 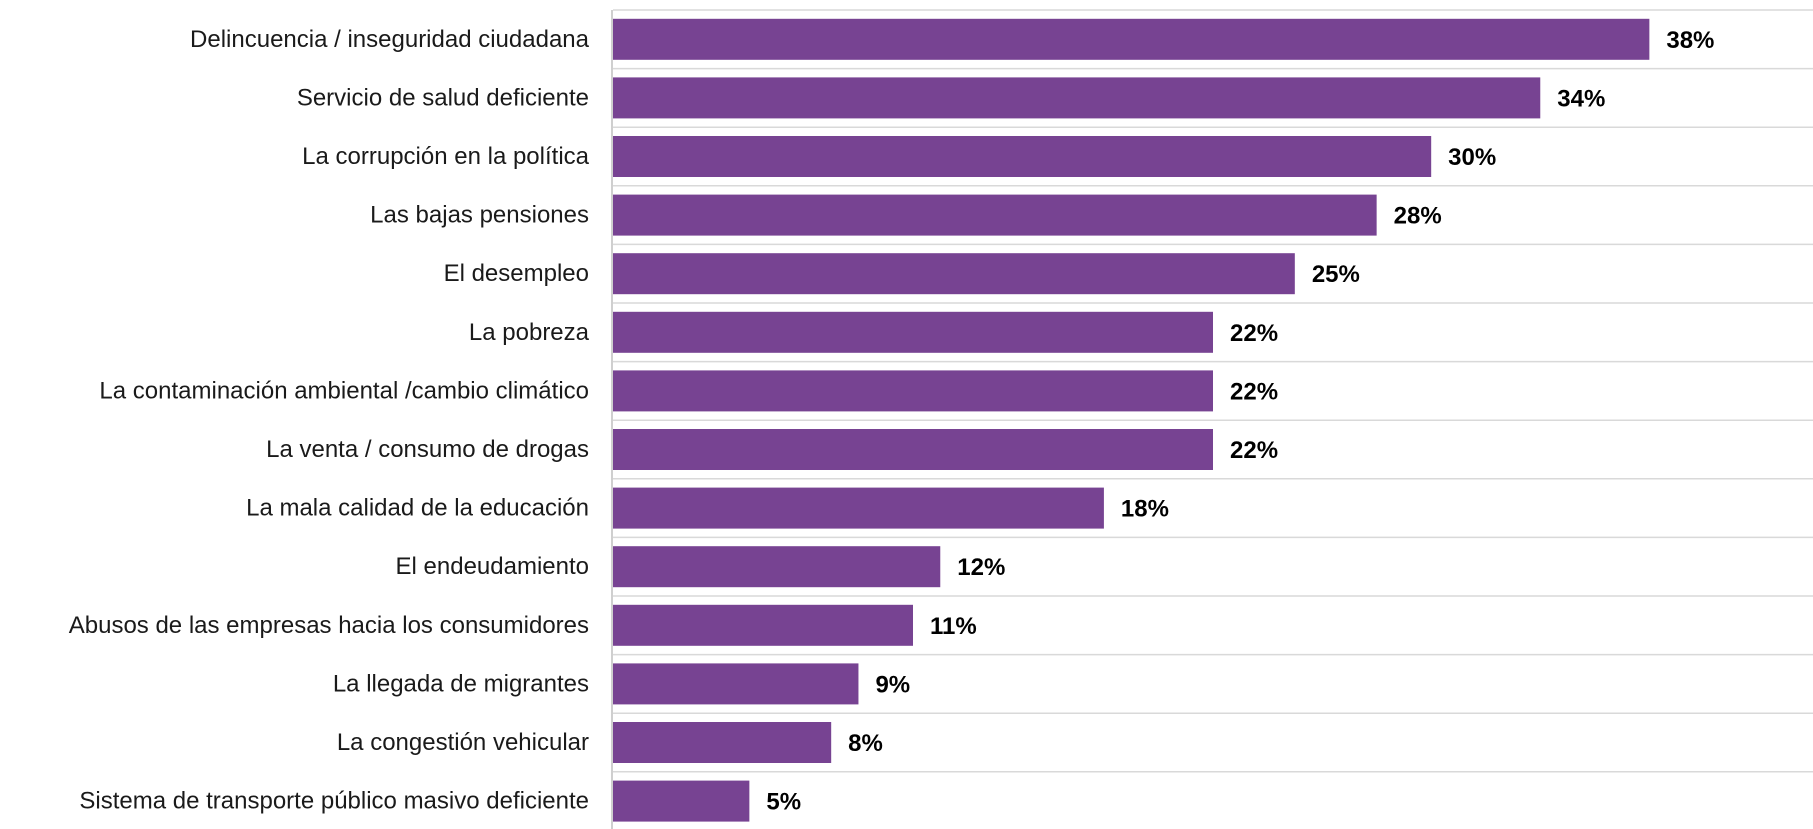 I want to click on value-label: 5%, so click(x=783, y=802).